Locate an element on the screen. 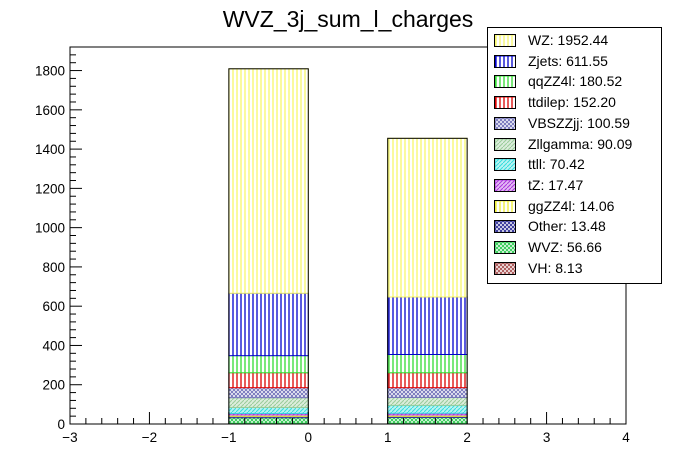 This screenshot has width=696, height=472. legend-label: Zllgamma: 90.09 is located at coordinates (580, 143).